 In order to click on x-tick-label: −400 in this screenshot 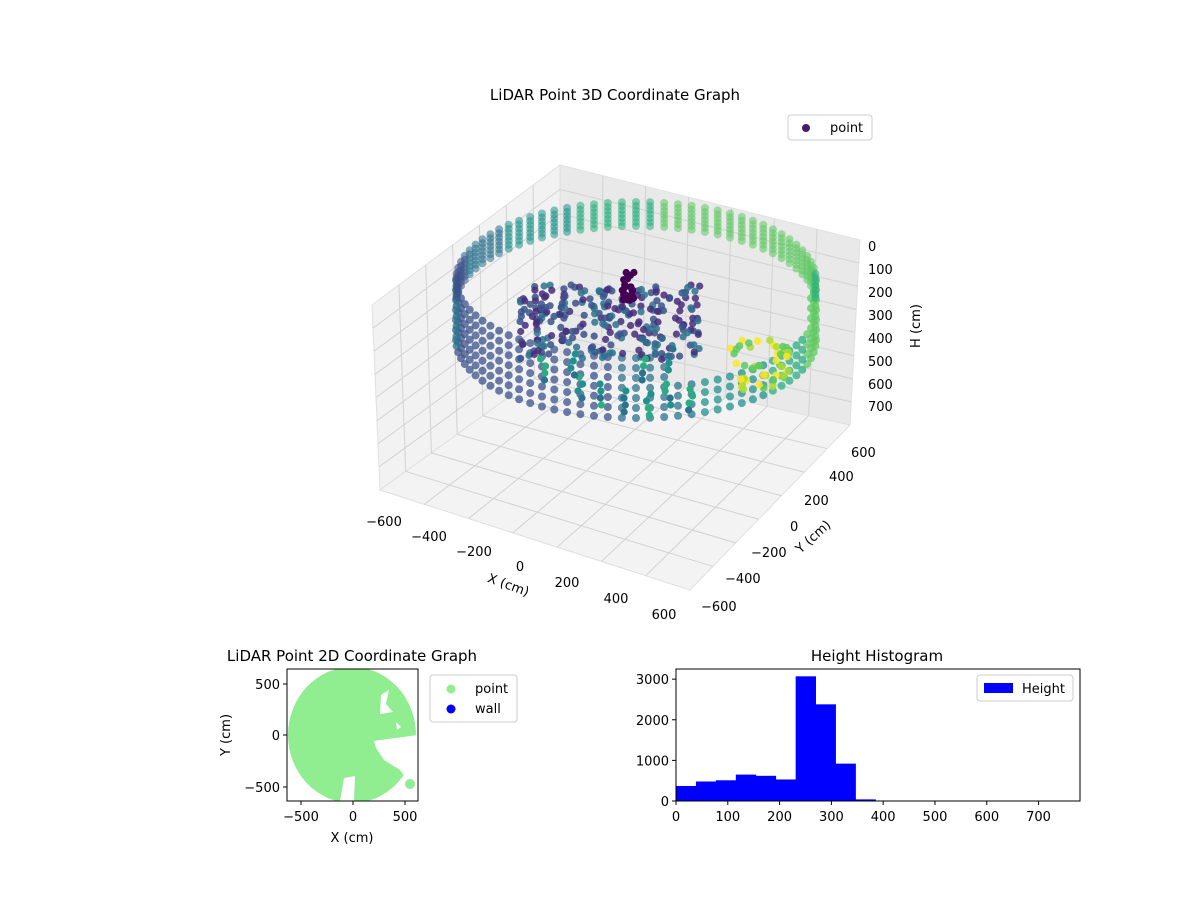, I will do `click(429, 537)`.